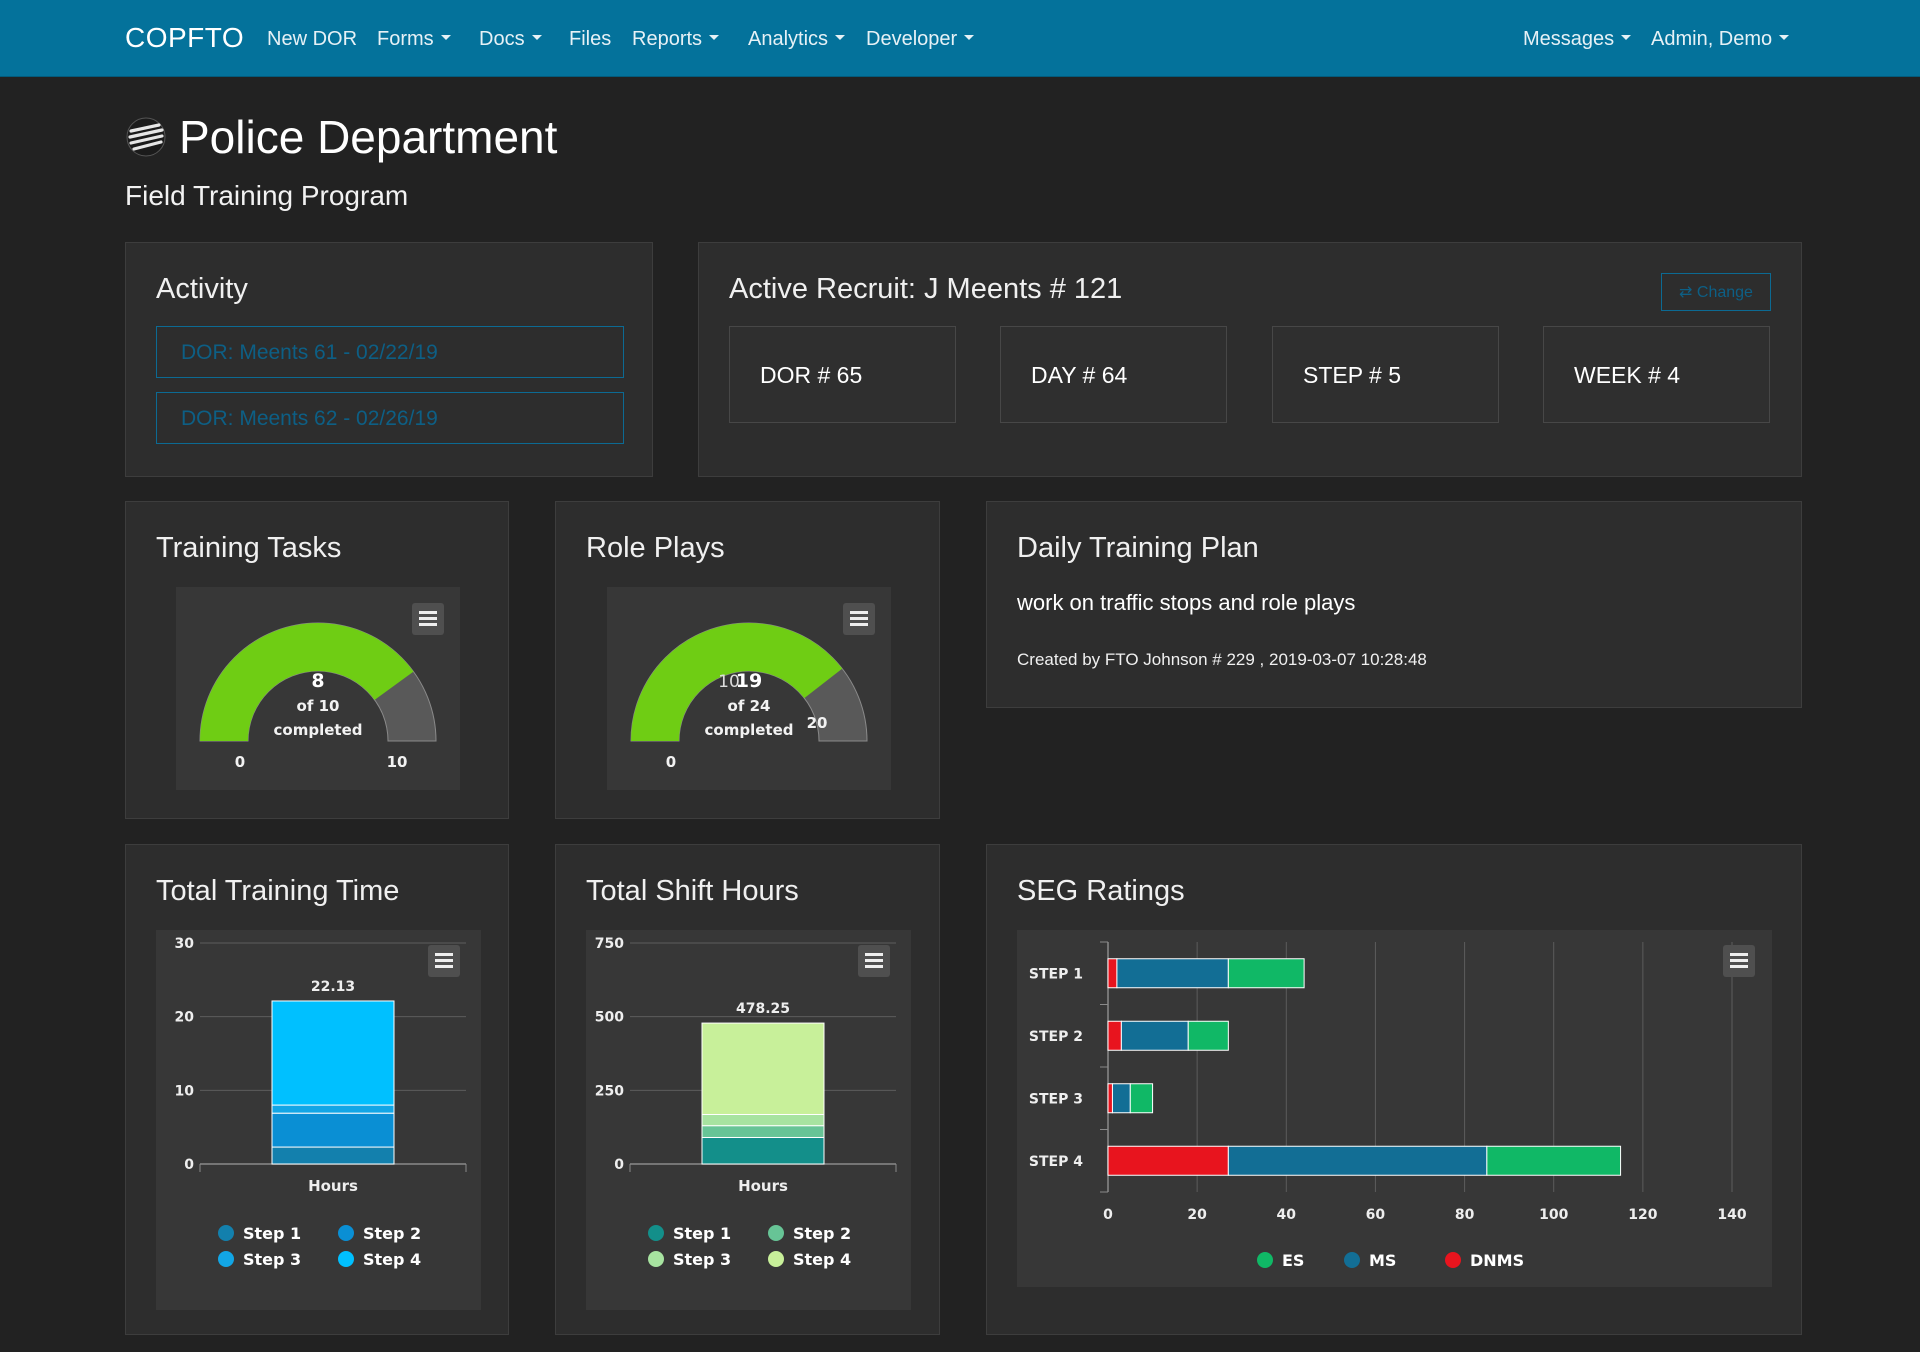 The image size is (1920, 1352). What do you see at coordinates (671, 762) in the screenshot?
I see `gauge-min-label: 0` at bounding box center [671, 762].